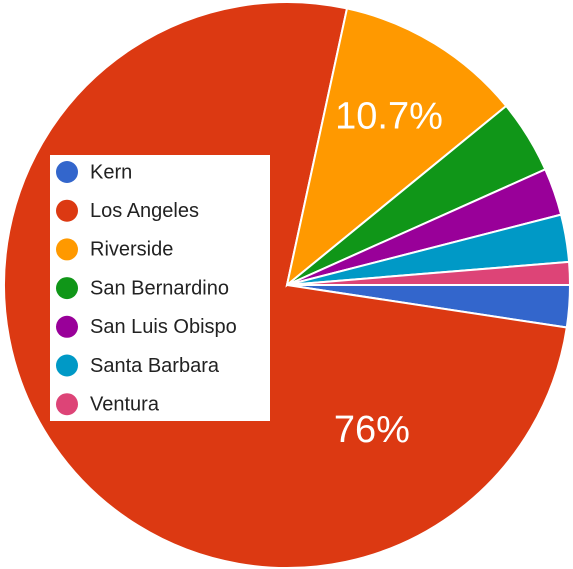 The image size is (573, 569). Describe the element at coordinates (389, 117) in the screenshot. I see `slice-label: 10.7%` at that location.